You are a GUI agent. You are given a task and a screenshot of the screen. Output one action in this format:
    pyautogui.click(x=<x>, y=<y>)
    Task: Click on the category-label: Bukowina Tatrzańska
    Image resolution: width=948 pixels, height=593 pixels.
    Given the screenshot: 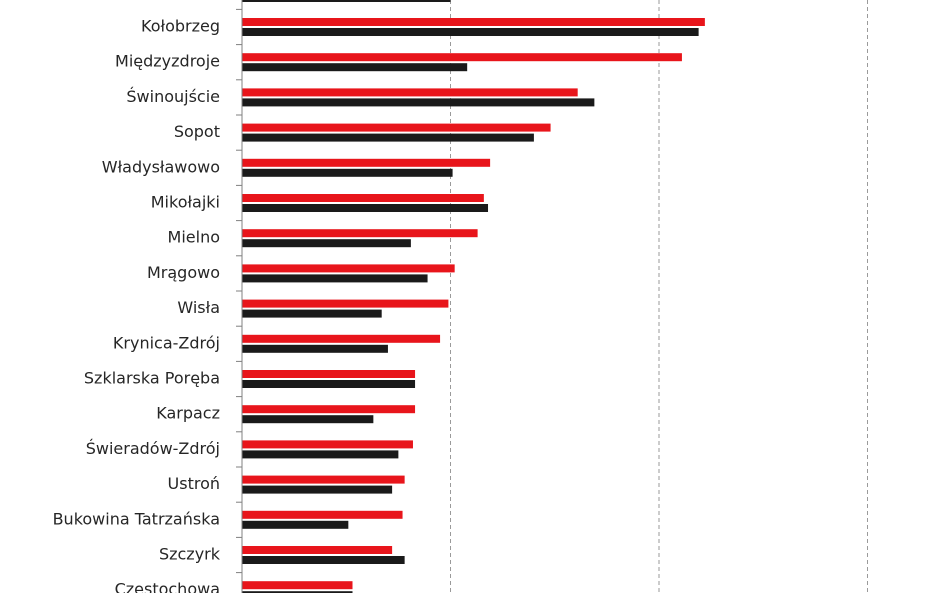 What is the action you would take?
    pyautogui.click(x=136, y=518)
    